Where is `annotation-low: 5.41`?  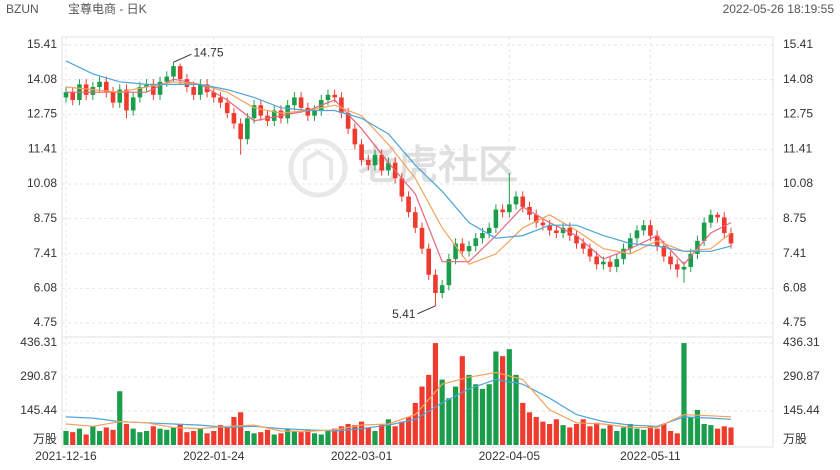 annotation-low: 5.41 is located at coordinates (404, 314).